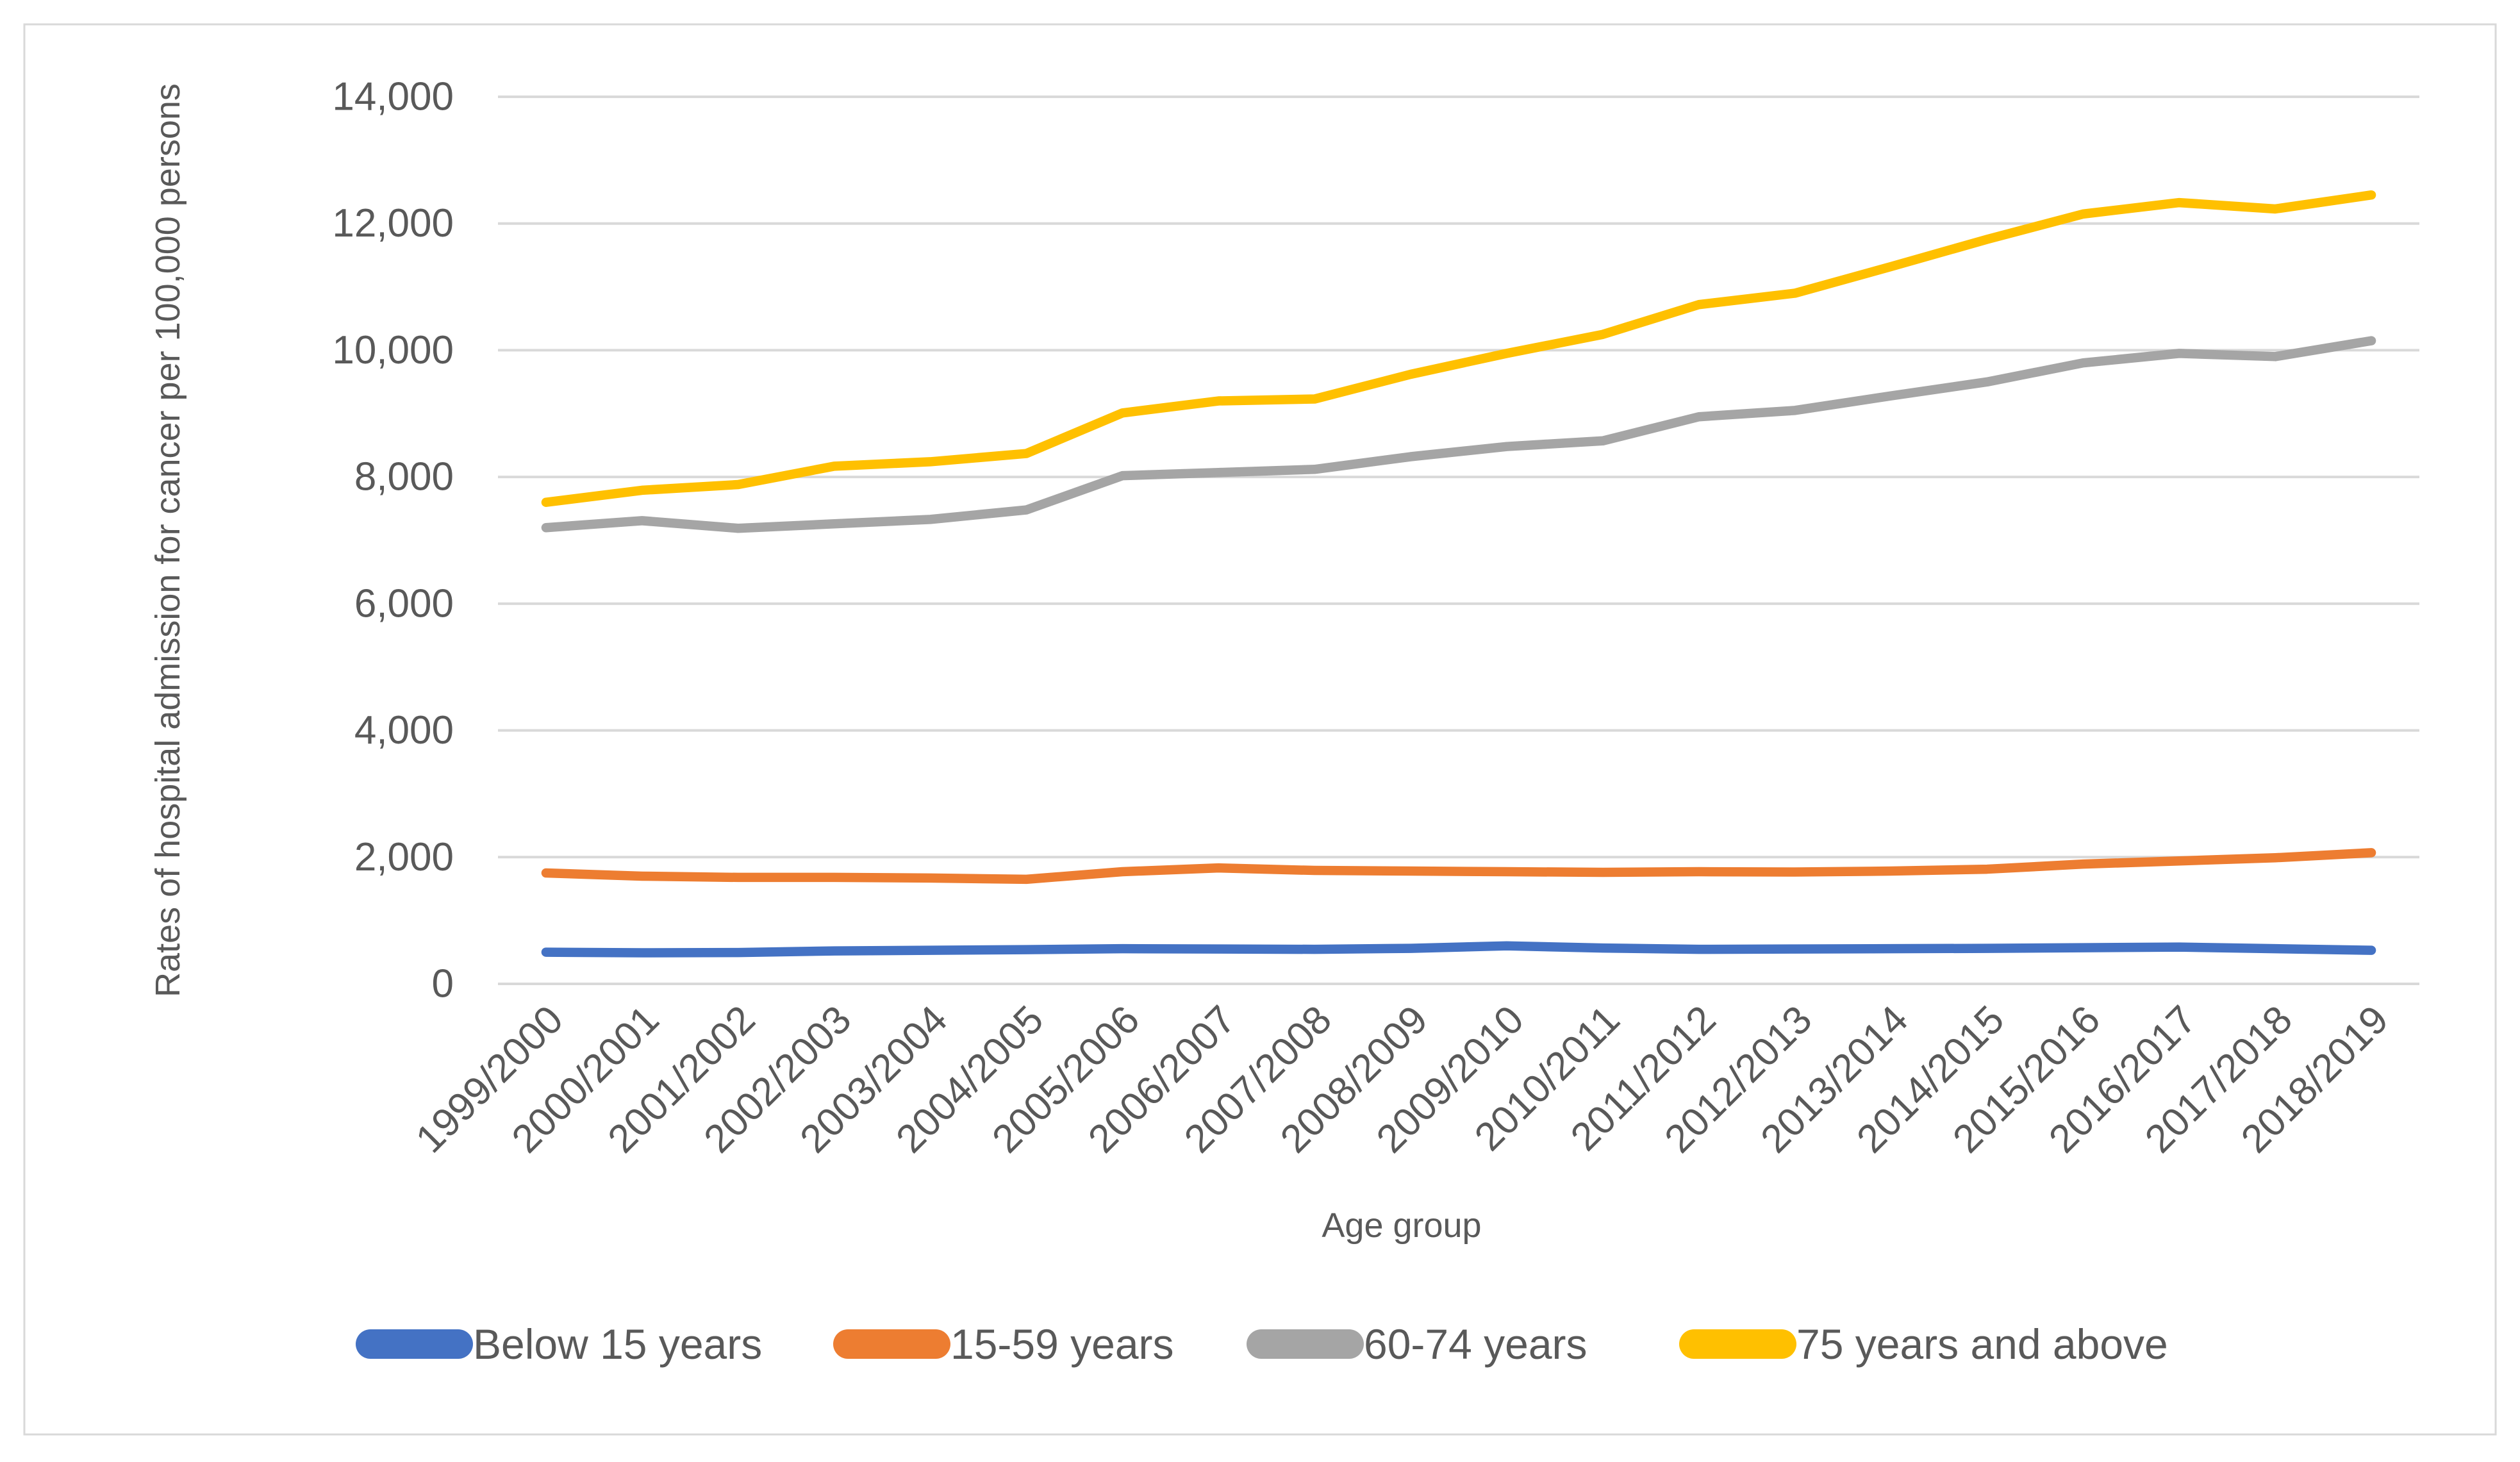  I want to click on y-tick-label: 8,000, so click(404, 477).